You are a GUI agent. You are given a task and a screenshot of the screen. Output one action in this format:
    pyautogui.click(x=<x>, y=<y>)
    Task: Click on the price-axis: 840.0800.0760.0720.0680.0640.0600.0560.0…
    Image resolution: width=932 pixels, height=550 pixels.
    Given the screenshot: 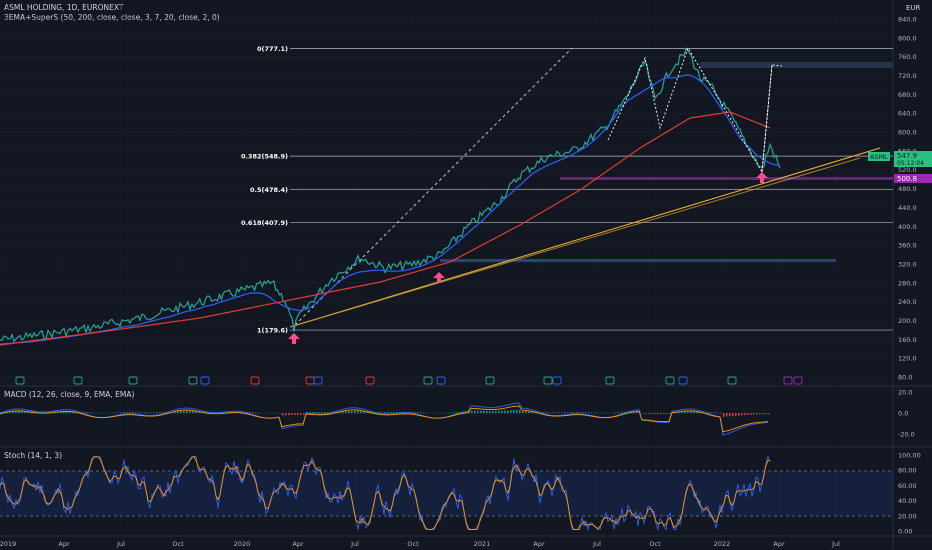 What is the action you would take?
    pyautogui.click(x=907, y=199)
    